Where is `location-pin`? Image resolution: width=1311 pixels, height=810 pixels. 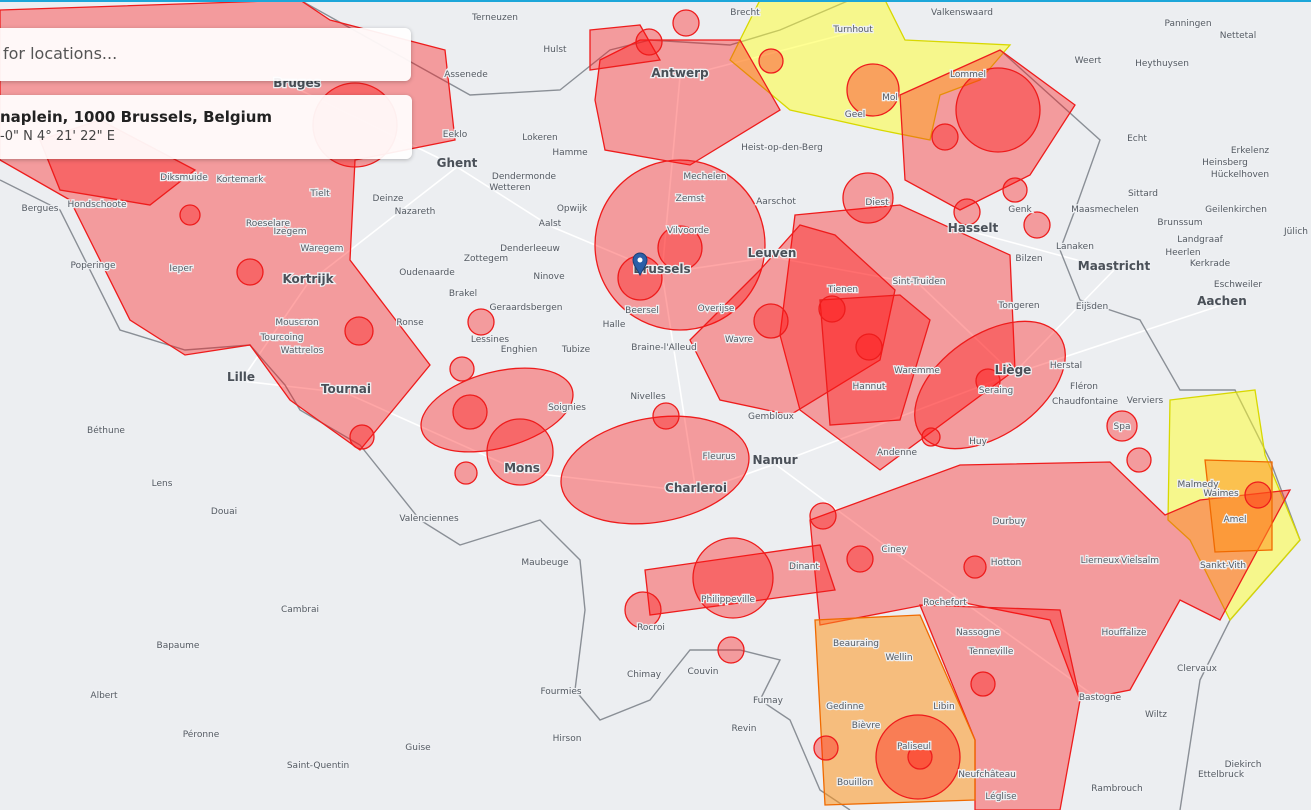 location-pin is located at coordinates (640, 264).